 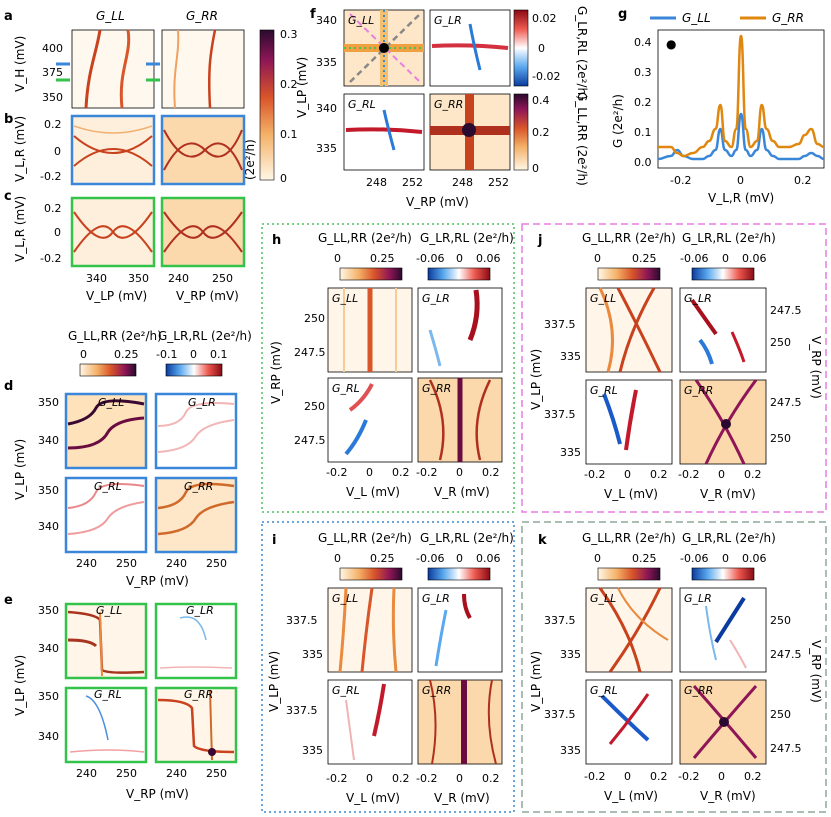 What do you see at coordinates (643, 162) in the screenshot?
I see `panel-g-ytick-4: 0.0` at bounding box center [643, 162].